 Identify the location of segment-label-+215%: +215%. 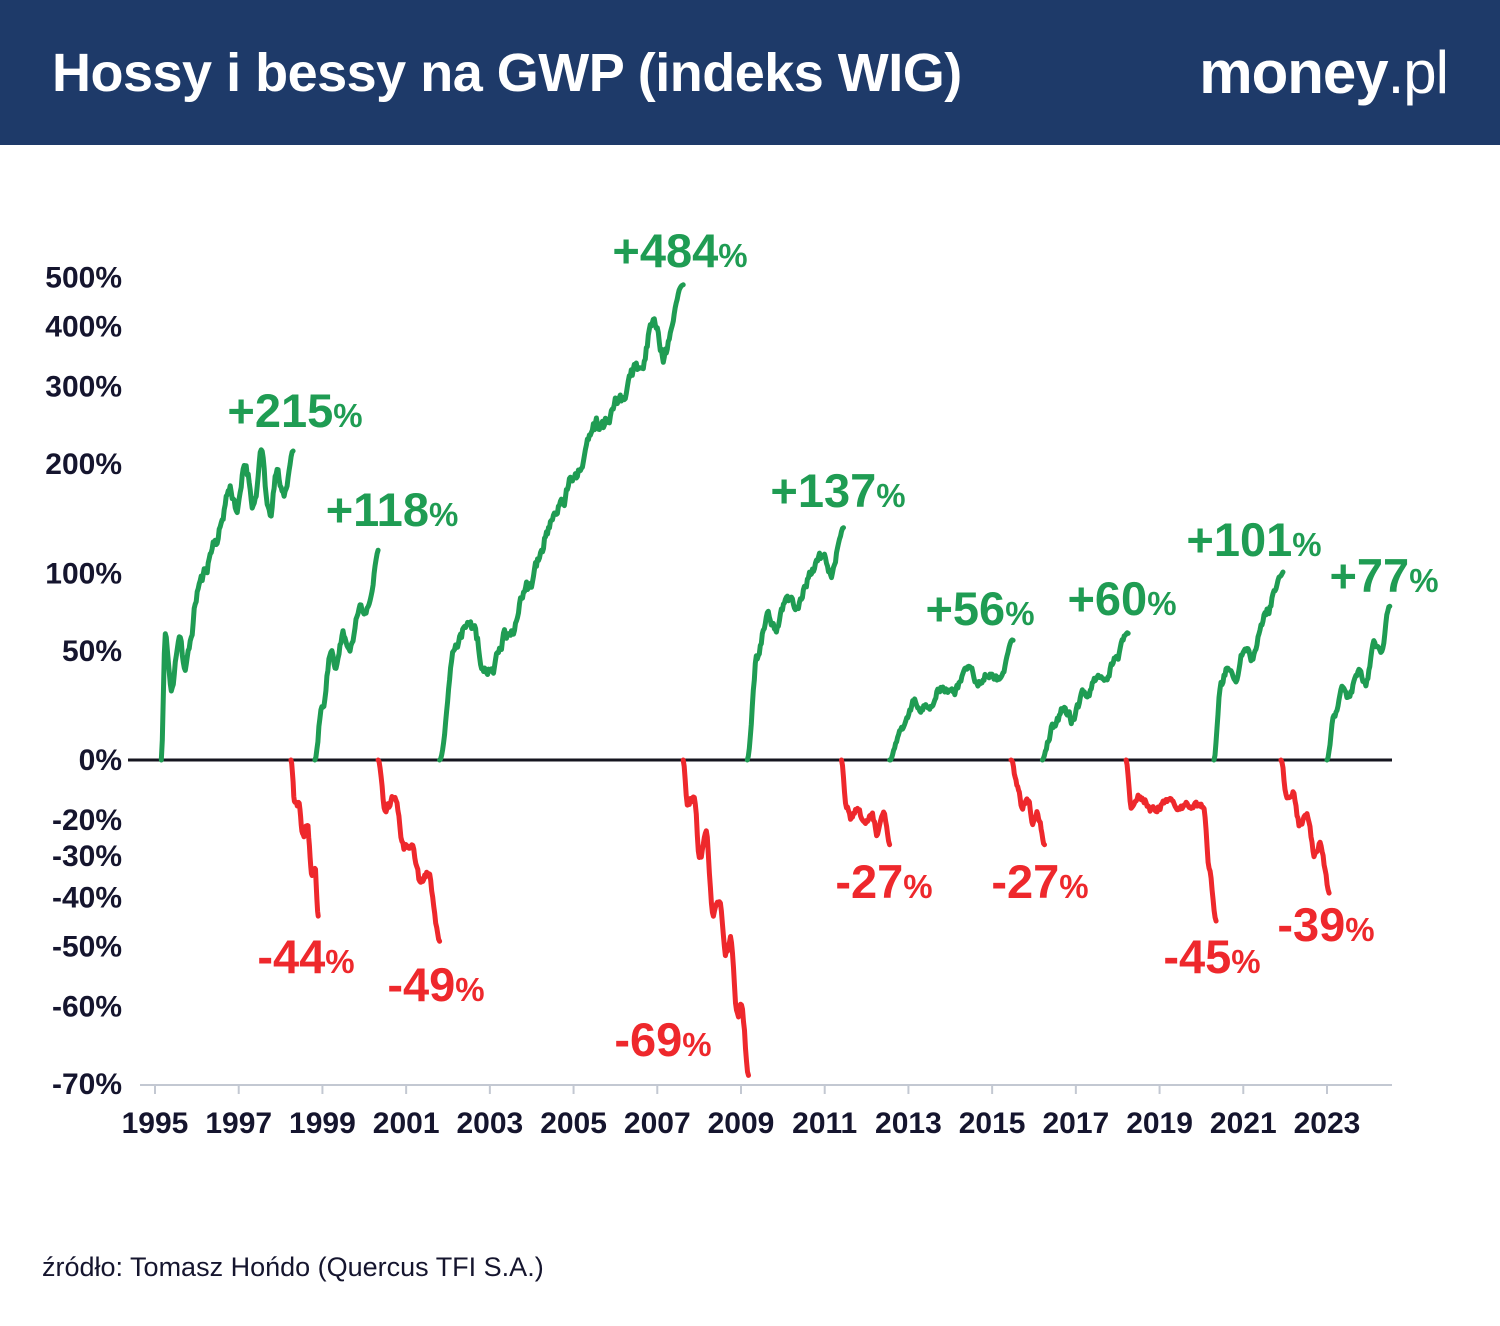
(294, 410).